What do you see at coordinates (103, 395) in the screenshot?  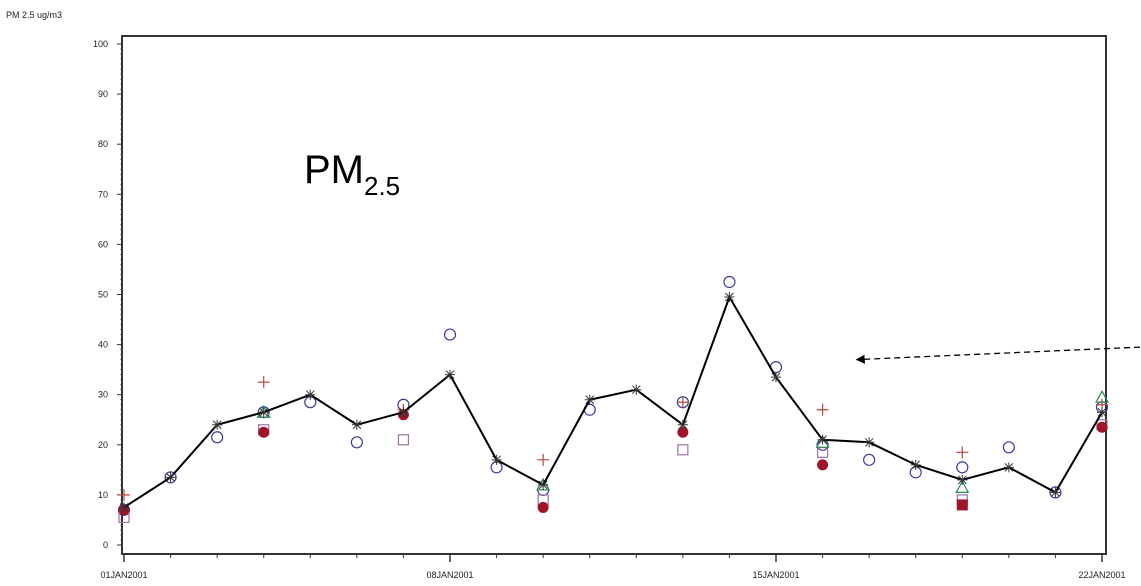 I see `y-tick-label: 30` at bounding box center [103, 395].